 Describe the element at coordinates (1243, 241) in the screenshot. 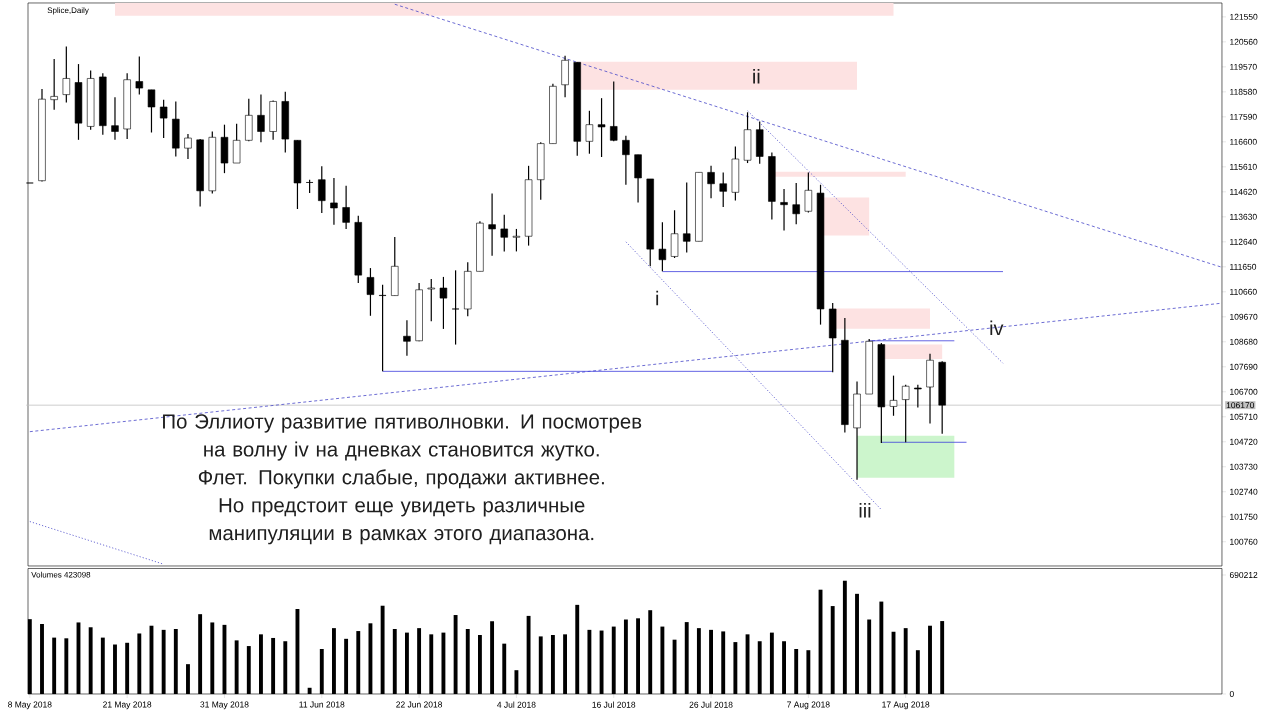

I see `y-tick-label: 112640` at that location.